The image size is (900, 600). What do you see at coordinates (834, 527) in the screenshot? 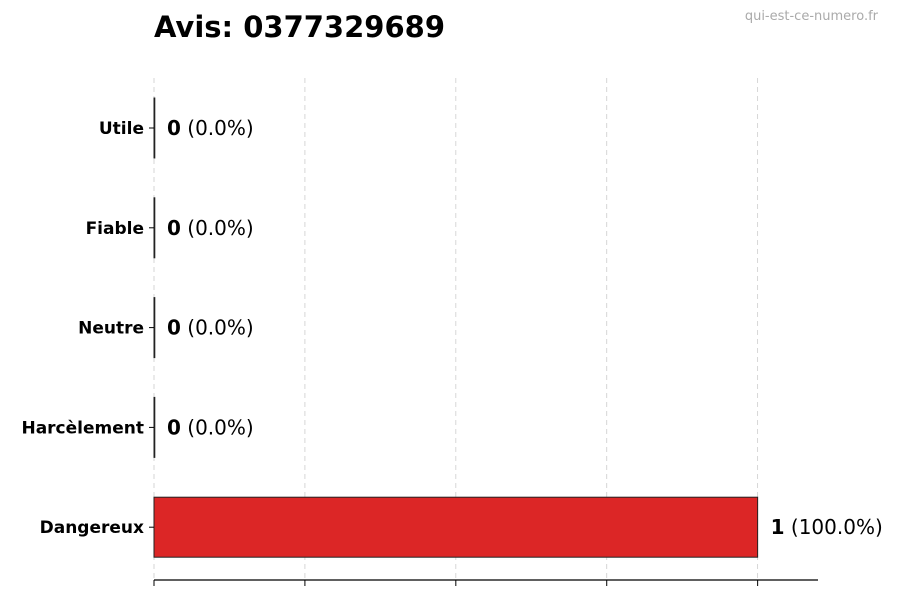
I see `data-label-pct: (100.0%)` at bounding box center [834, 527].